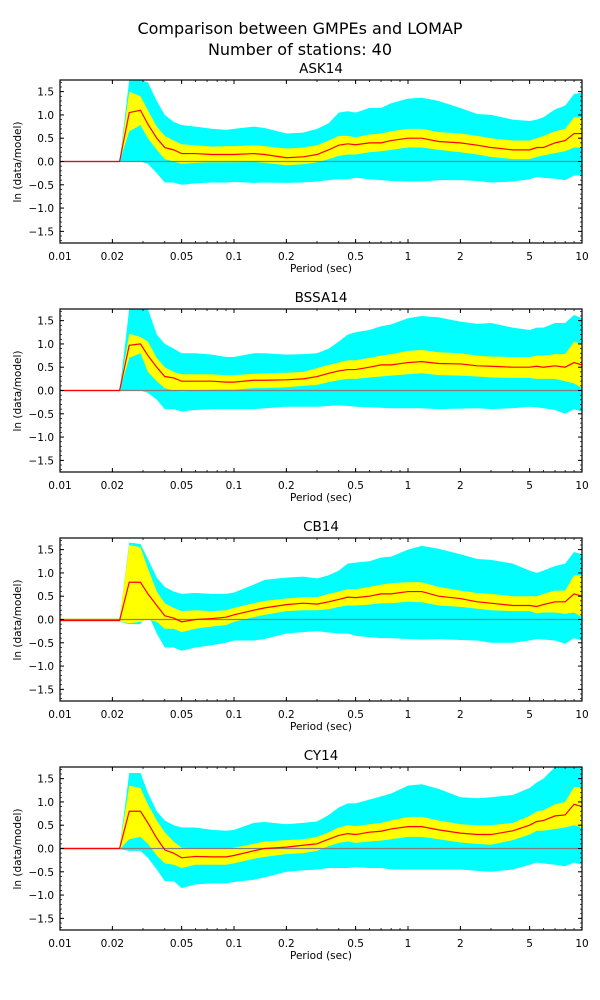 This screenshot has width=600, height=1000. Describe the element at coordinates (321, 527) in the screenshot. I see `subplot-title: CB14` at that location.